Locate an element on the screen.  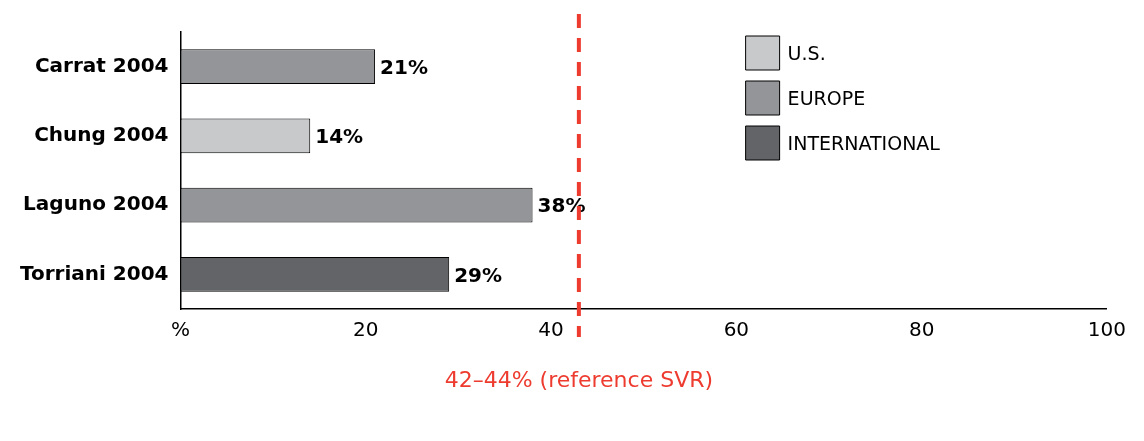
data-label: 38% is located at coordinates (561, 205).